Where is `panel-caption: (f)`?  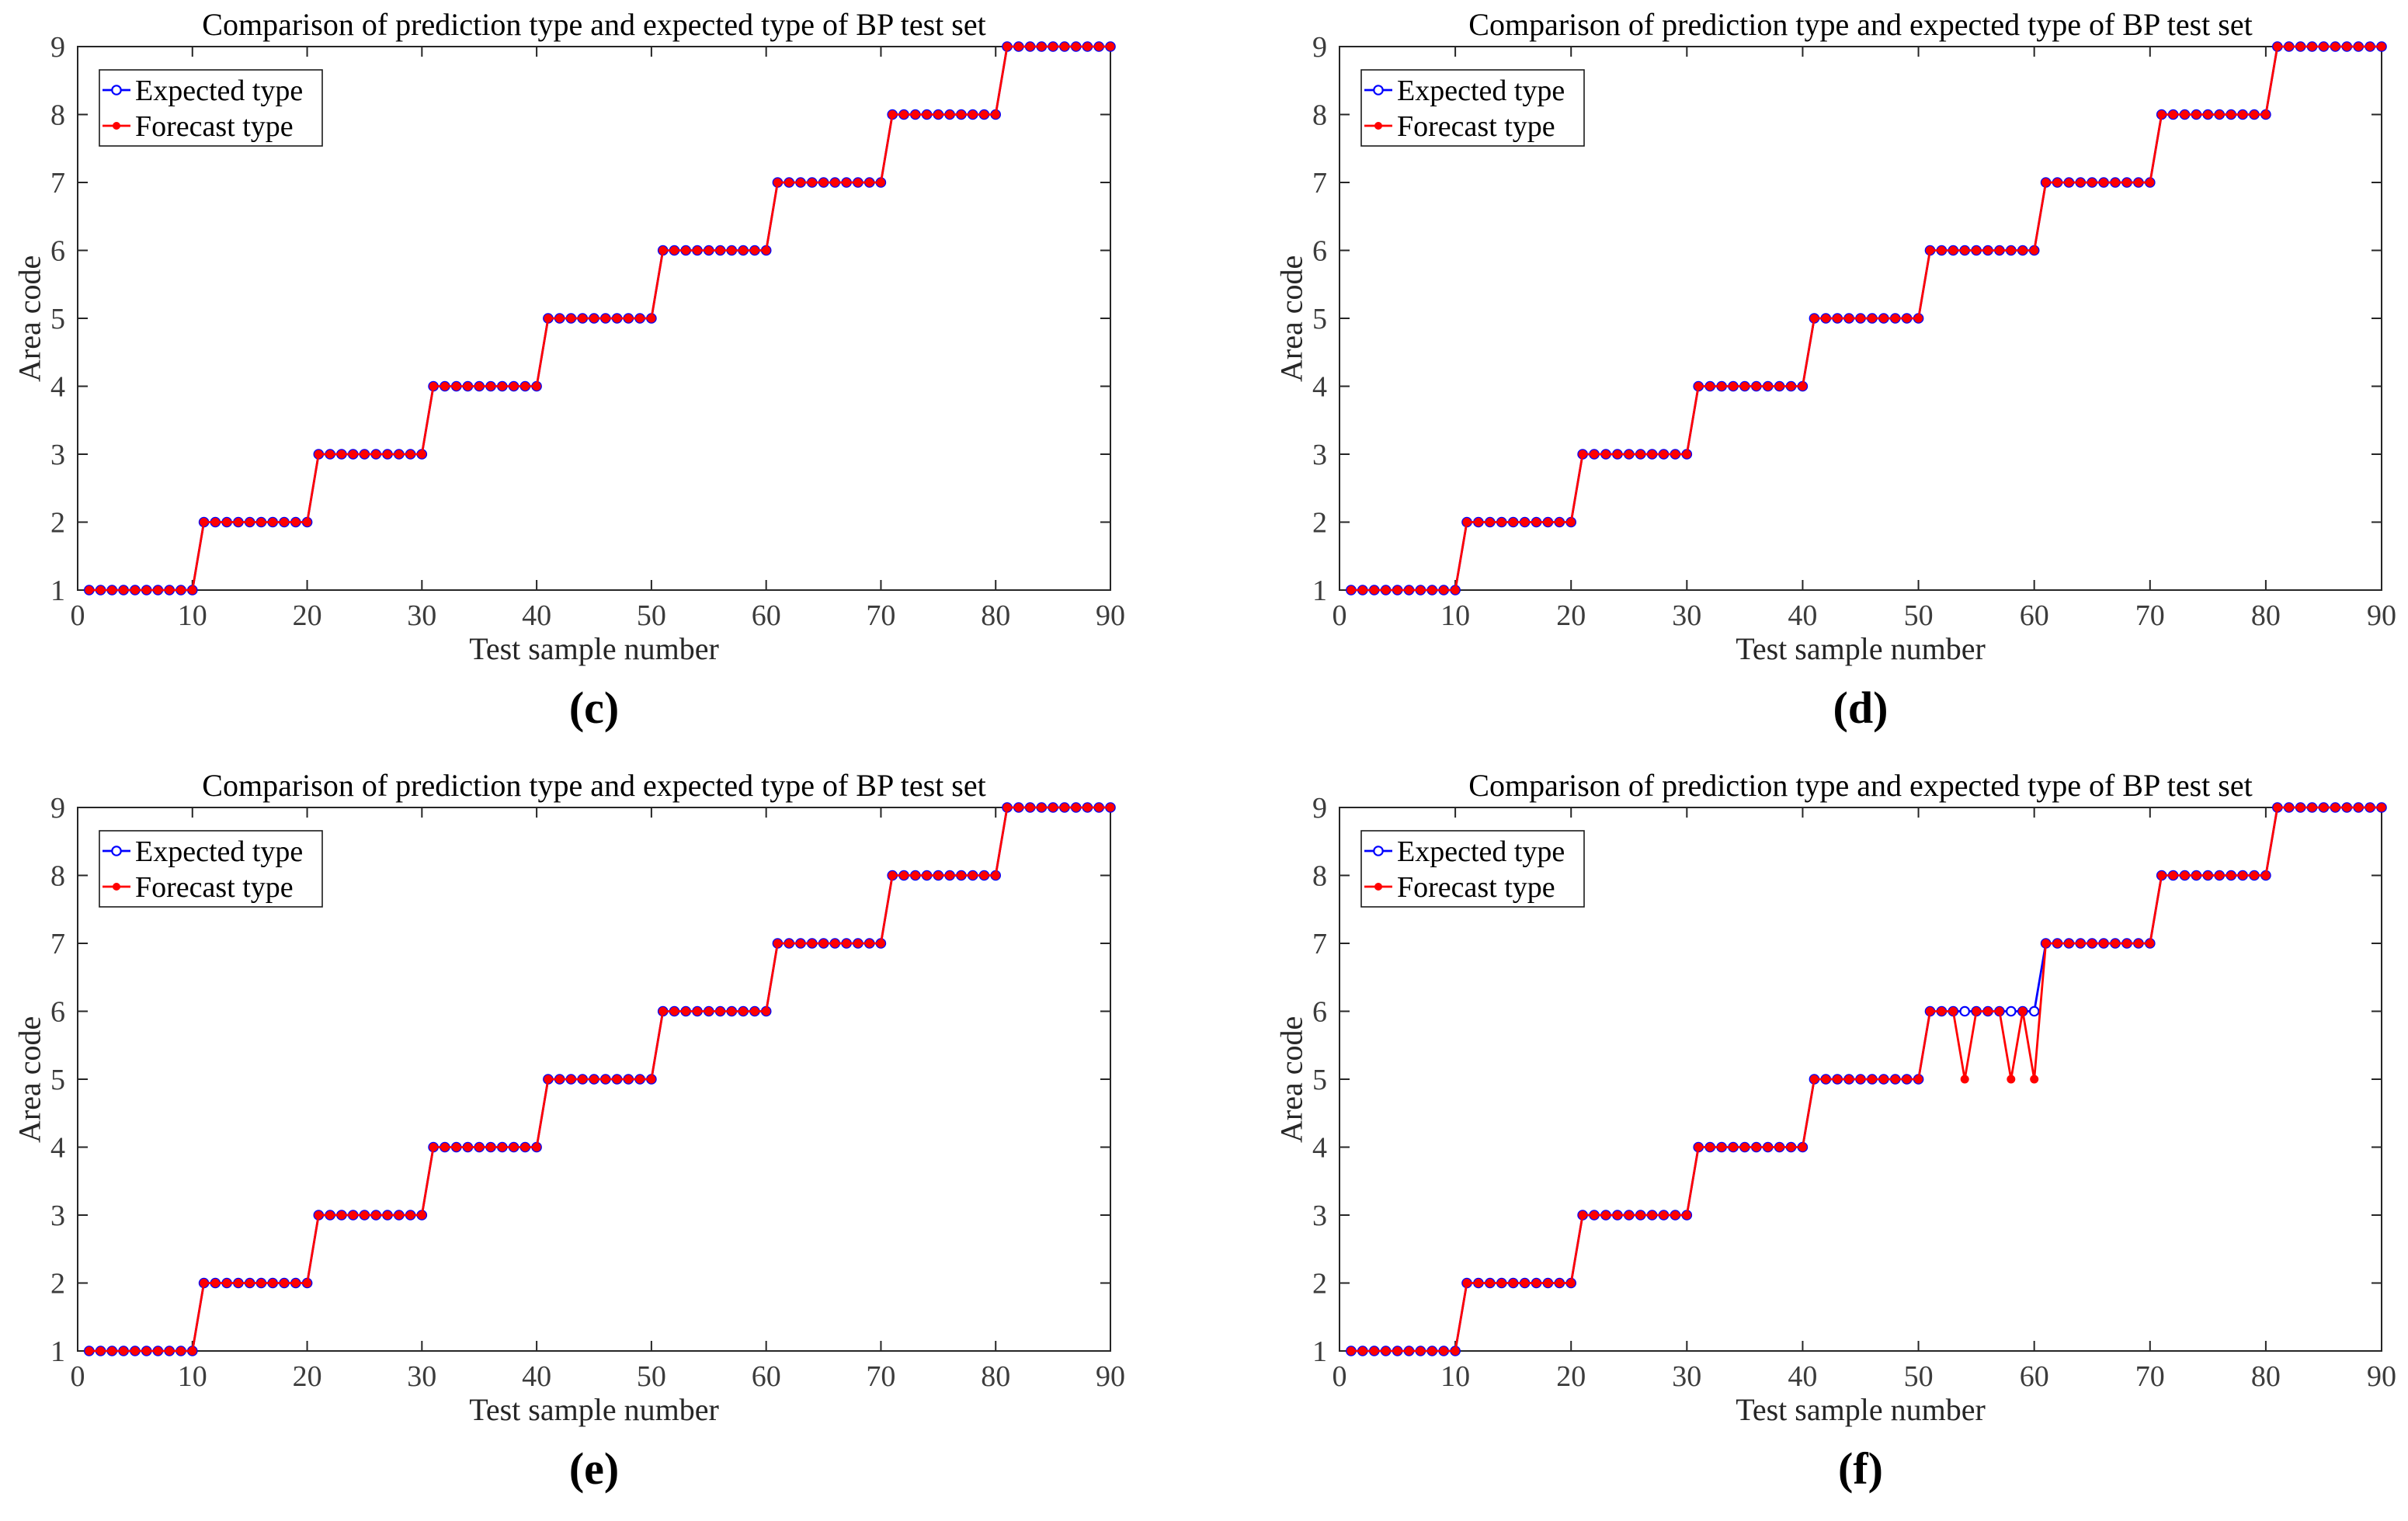
panel-caption: (f) is located at coordinates (1860, 1468).